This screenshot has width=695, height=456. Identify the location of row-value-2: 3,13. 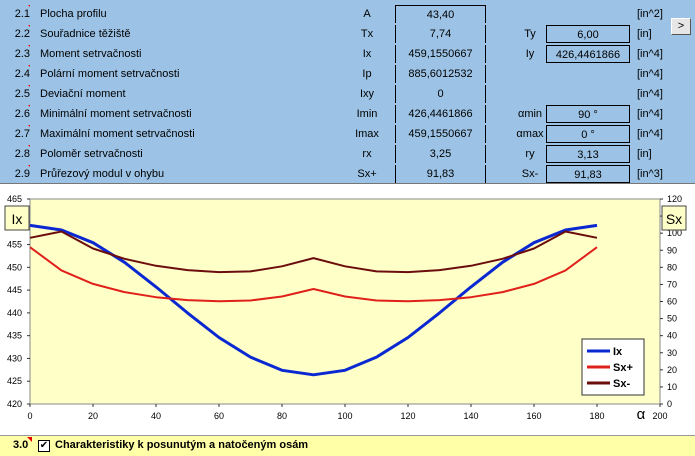
(588, 154).